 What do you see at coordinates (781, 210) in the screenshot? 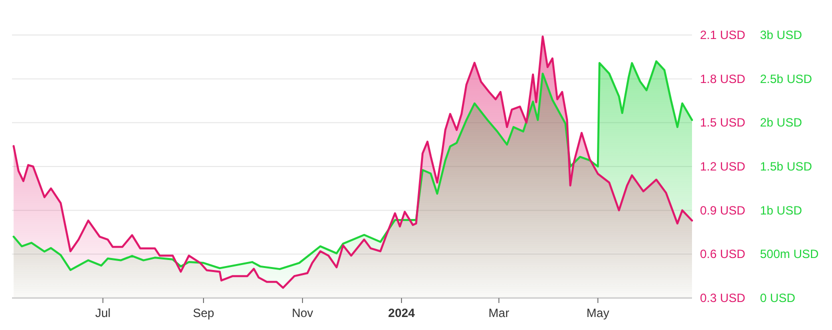
I see `y2-tick-label: 1b USD` at bounding box center [781, 210].